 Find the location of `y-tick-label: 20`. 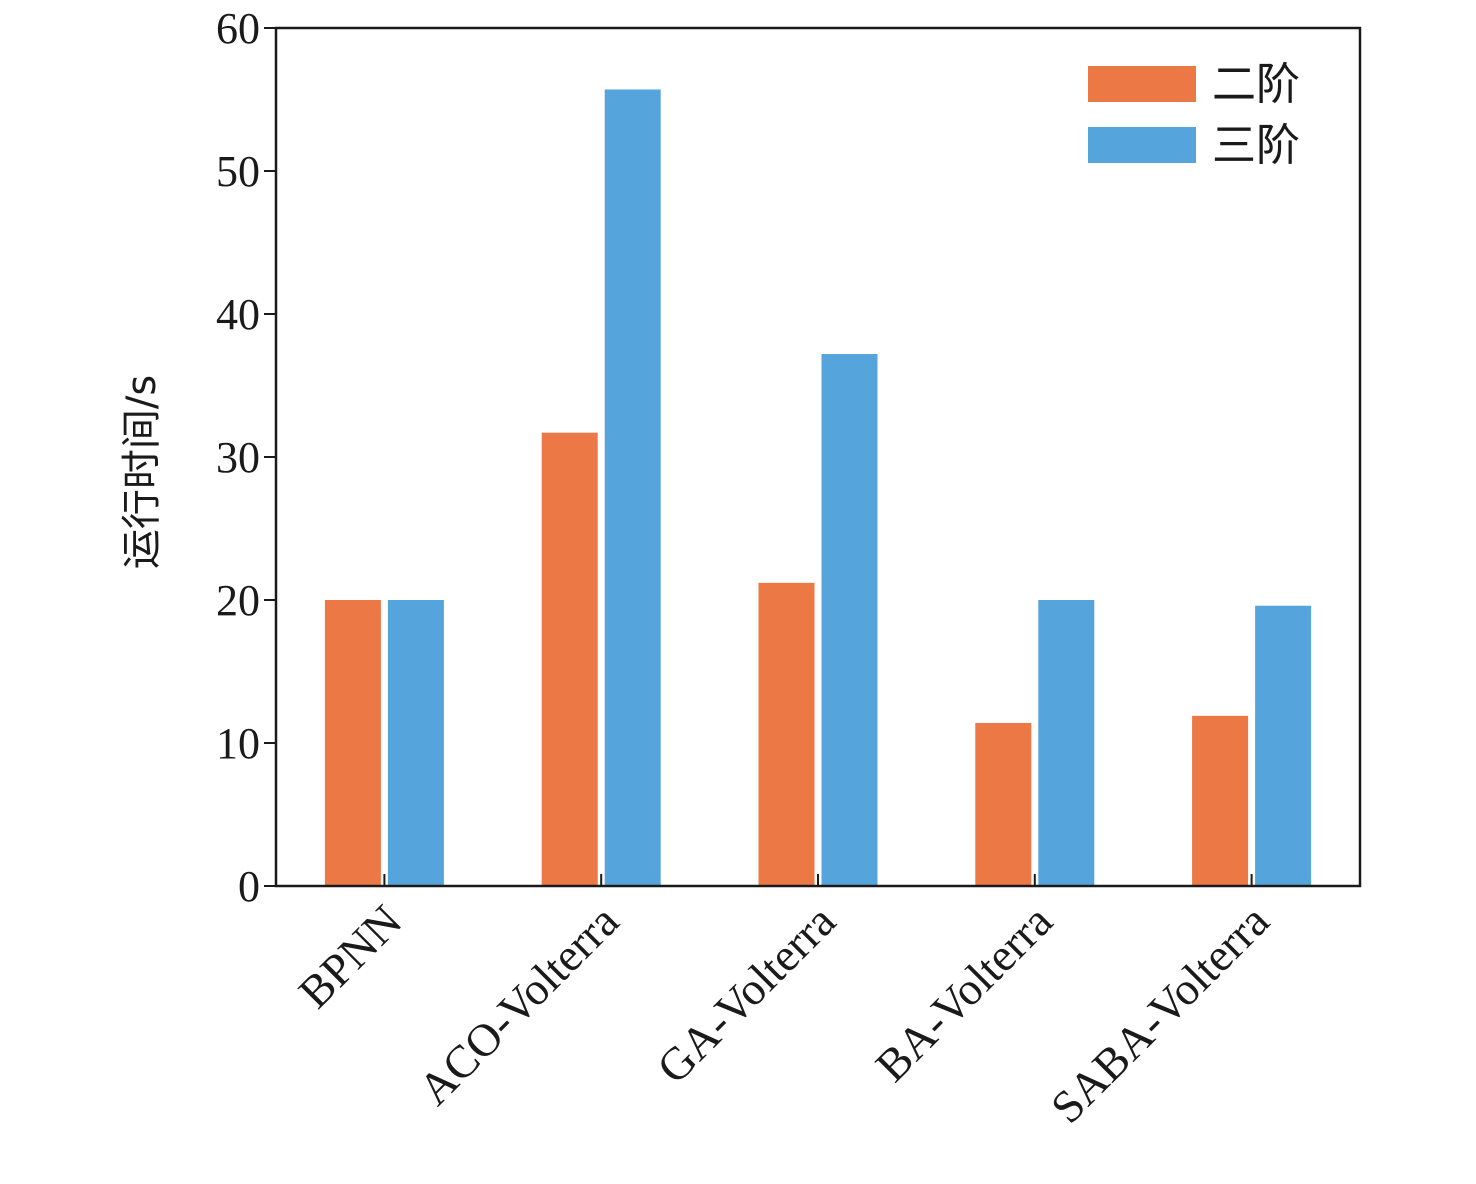

y-tick-label: 20 is located at coordinates (238, 600).